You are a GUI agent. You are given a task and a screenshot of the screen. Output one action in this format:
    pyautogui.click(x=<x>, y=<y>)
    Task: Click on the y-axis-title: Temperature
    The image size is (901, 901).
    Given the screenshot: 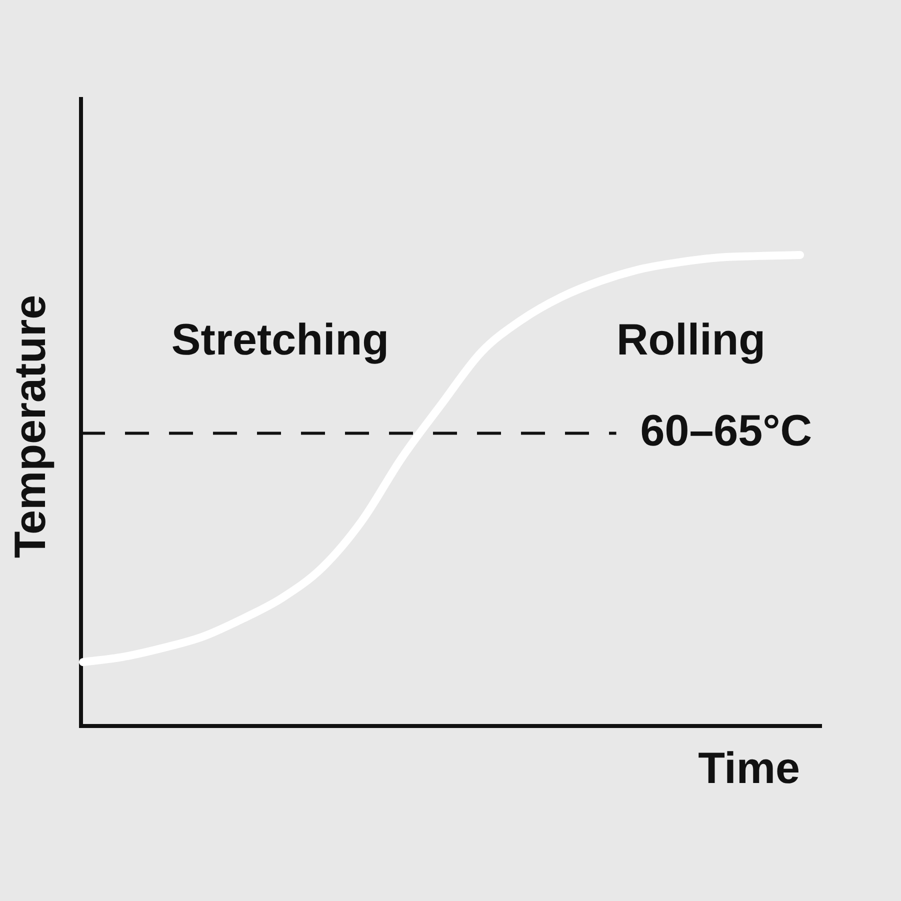 What is the action you would take?
    pyautogui.click(x=31, y=426)
    